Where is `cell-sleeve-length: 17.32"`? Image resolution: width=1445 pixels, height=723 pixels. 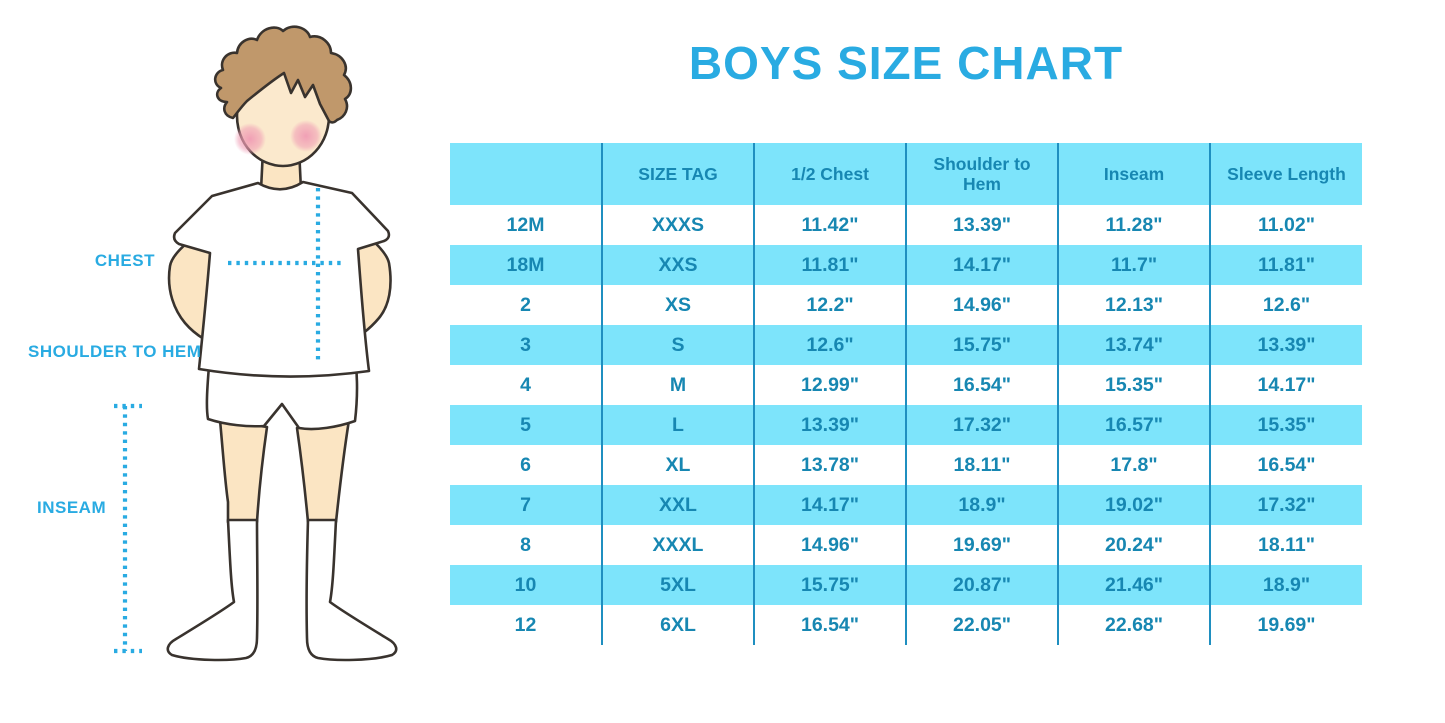
cell-sleeve-length: 17.32" is located at coordinates (1285, 505).